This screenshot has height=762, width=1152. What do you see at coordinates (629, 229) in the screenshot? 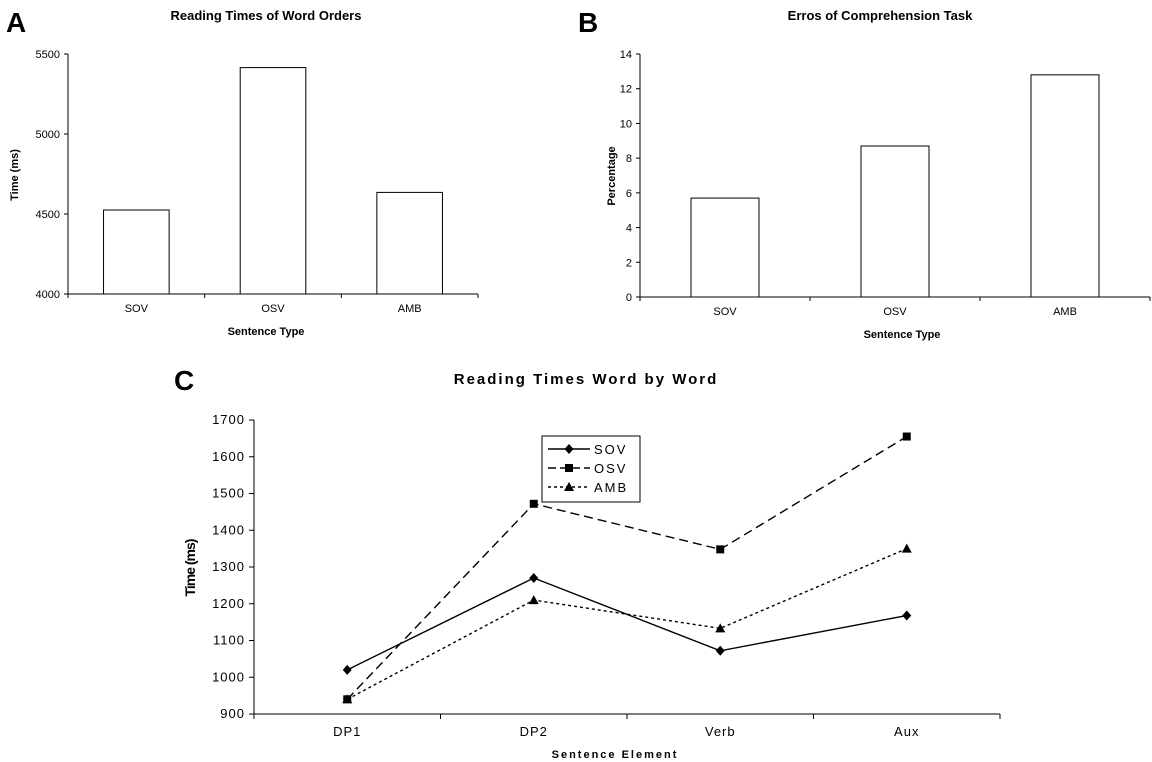
I see `panel-b-y-tick-label: 4` at bounding box center [629, 229].